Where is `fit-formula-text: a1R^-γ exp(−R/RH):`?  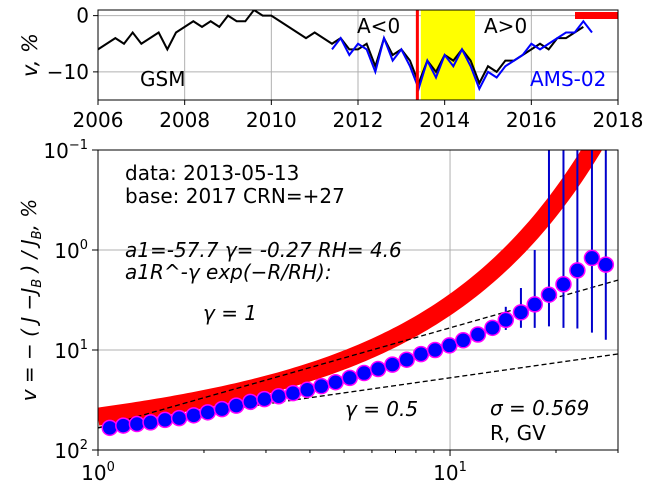
fit-formula-text: a1R^-γ exp(−R/RH): is located at coordinates (228, 272).